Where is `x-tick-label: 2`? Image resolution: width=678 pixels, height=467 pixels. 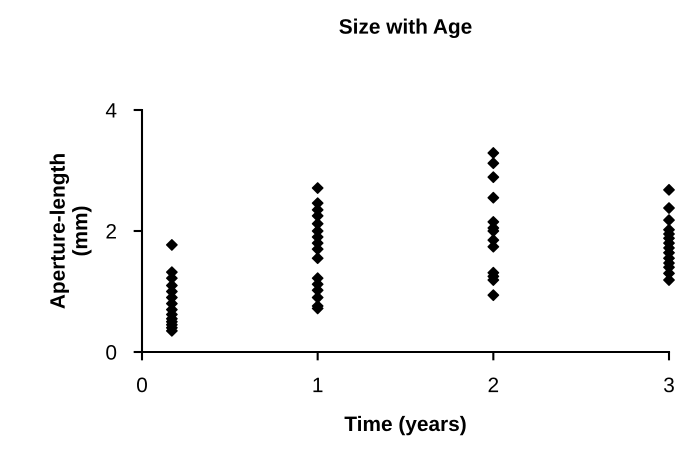
x-tick-label: 2 is located at coordinates (493, 385).